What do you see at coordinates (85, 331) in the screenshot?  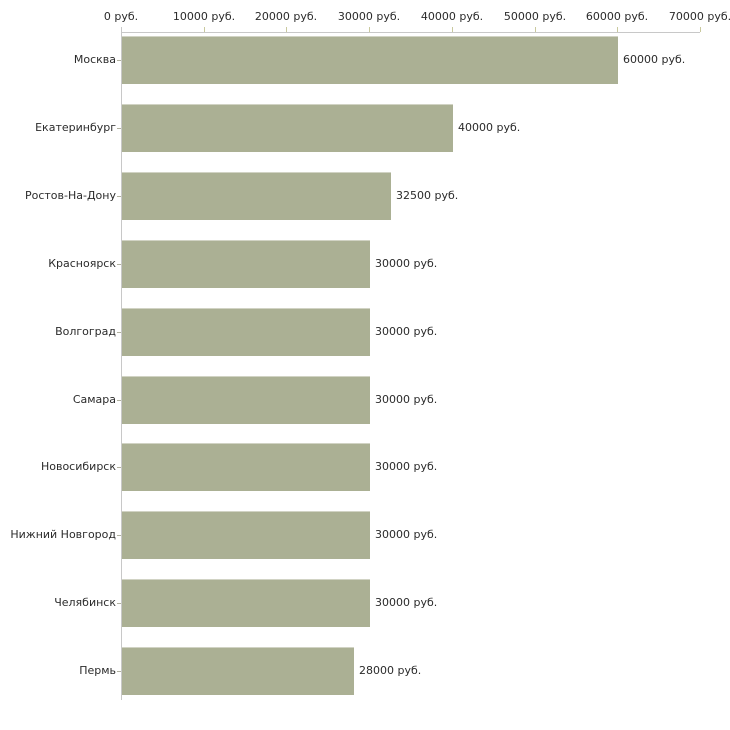 I see `category-label: Волгоград` at bounding box center [85, 331].